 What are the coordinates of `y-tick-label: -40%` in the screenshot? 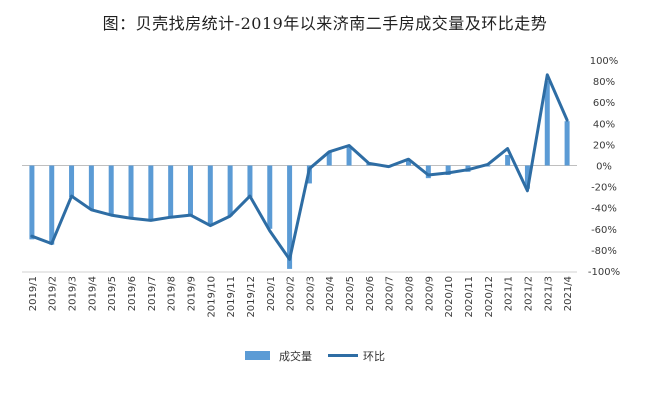 It's located at (604, 209).